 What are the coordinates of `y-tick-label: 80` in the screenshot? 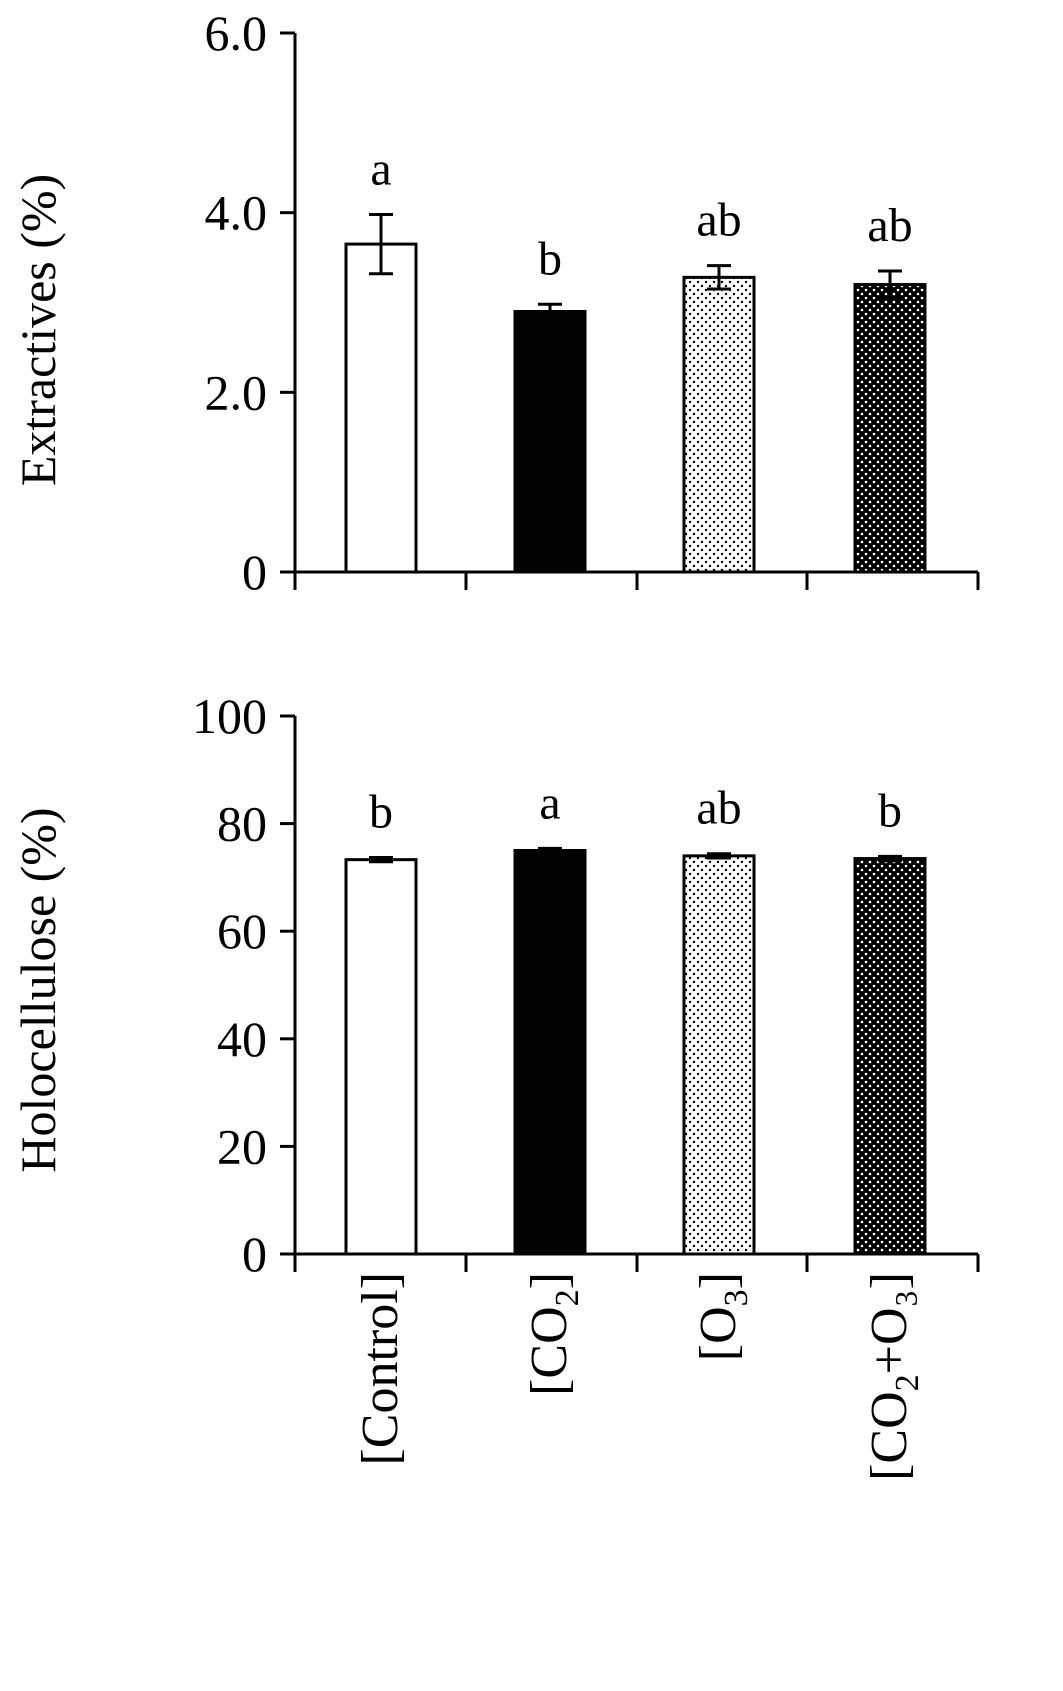 It's located at (242, 824).